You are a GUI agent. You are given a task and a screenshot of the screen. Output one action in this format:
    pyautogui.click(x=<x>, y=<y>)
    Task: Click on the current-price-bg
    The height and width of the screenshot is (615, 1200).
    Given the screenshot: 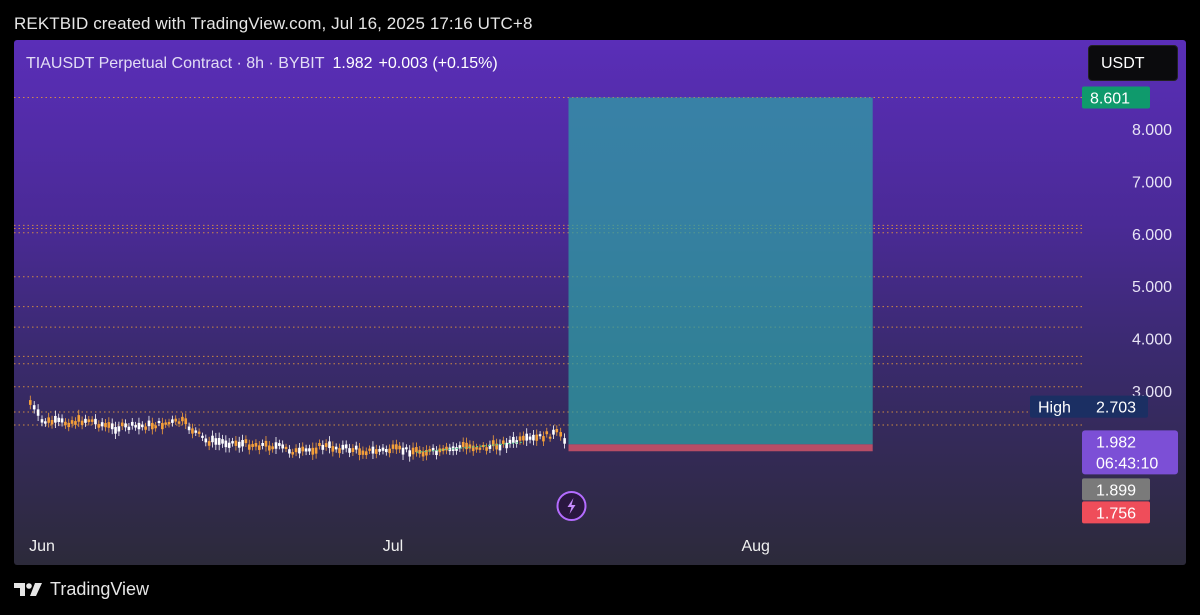 What is the action you would take?
    pyautogui.click(x=1130, y=452)
    